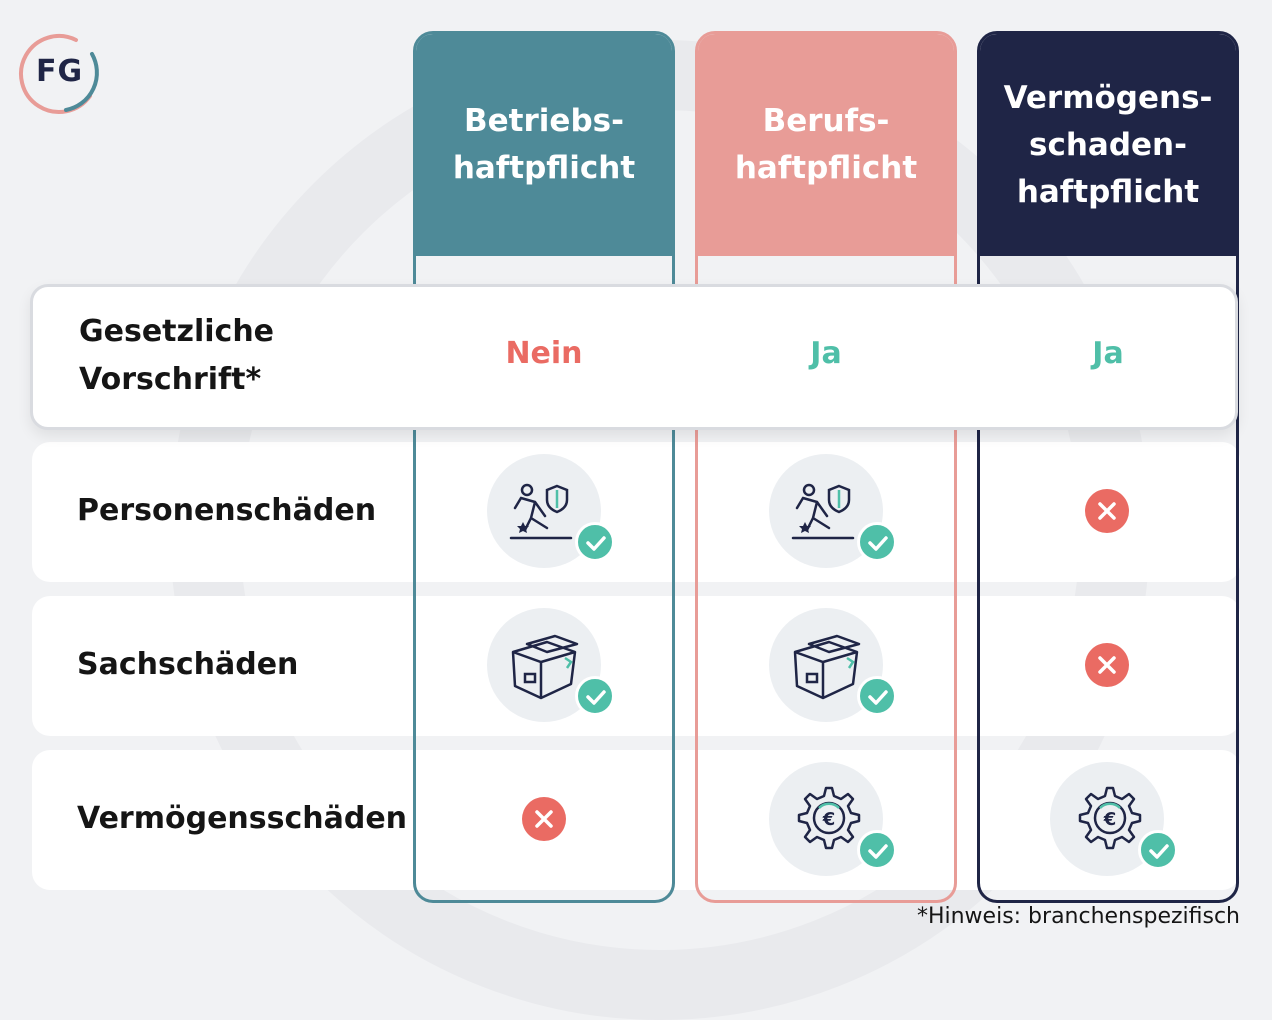 The image size is (1272, 1020). Describe the element at coordinates (835, 514) in the screenshot. I see `cell-beruf-personen` at that location.